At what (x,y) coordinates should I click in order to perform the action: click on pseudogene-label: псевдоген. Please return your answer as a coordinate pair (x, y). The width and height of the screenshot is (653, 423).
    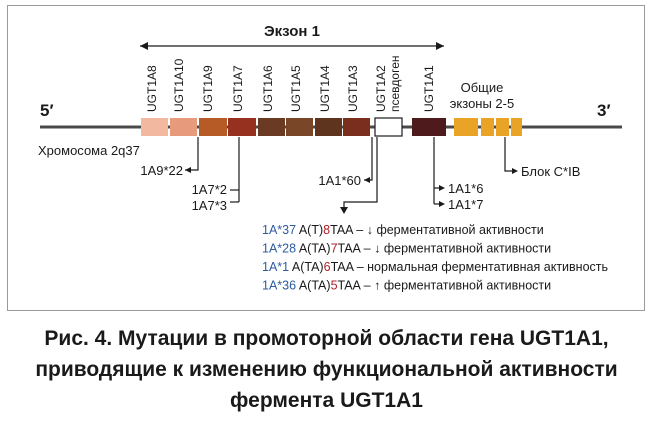
    Looking at the image, I should click on (395, 83).